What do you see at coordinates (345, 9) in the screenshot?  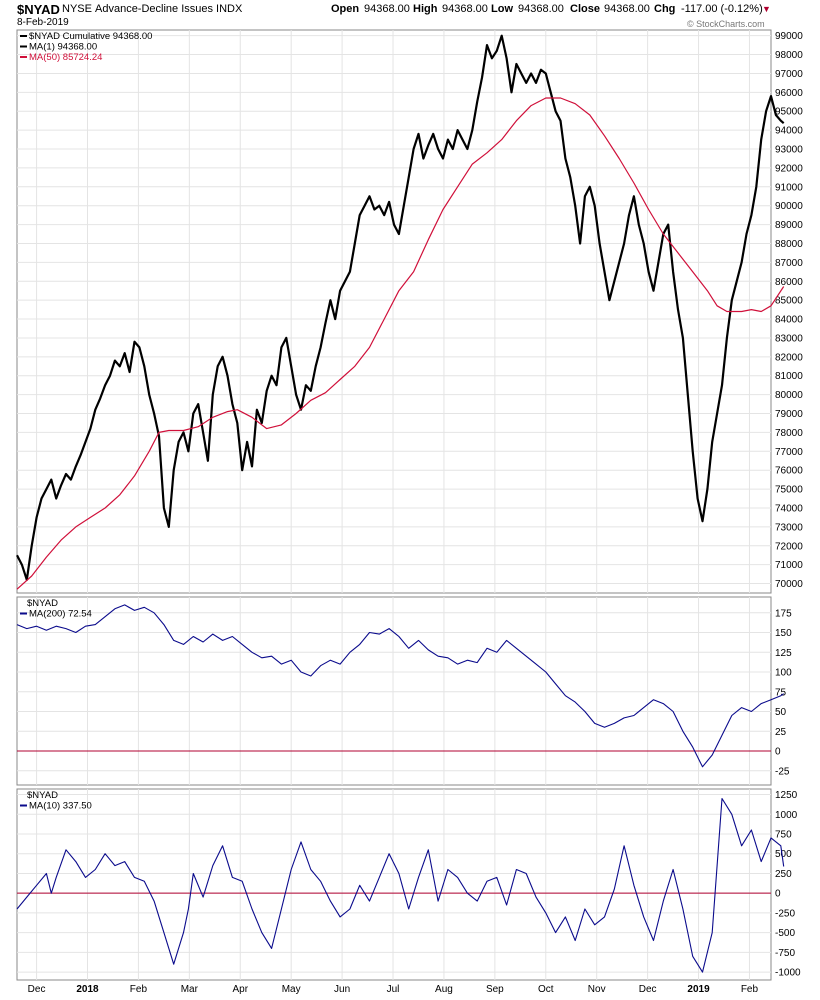 I see `open-label: Open` at bounding box center [345, 9].